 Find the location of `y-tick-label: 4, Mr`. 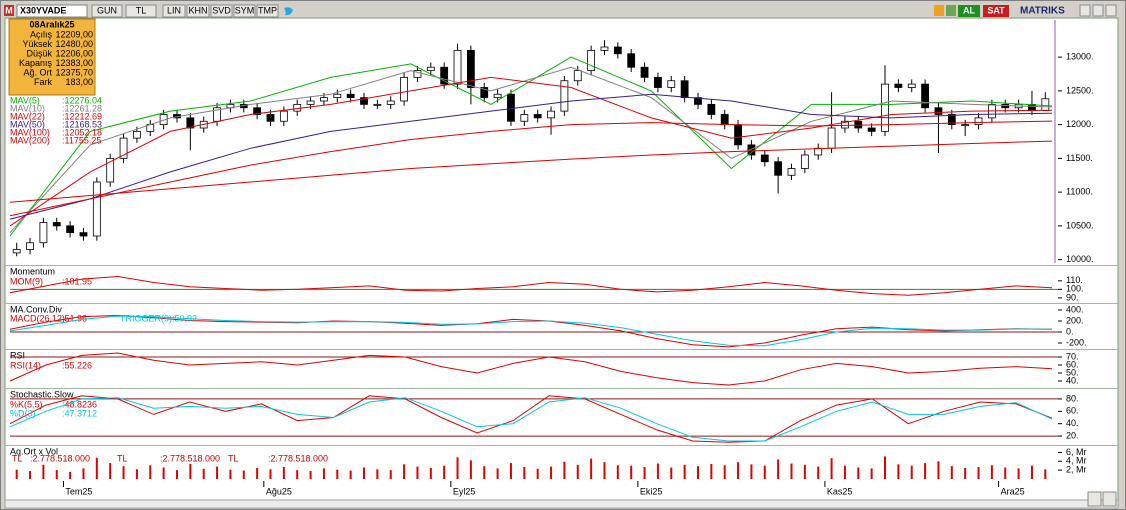

y-tick-label: 4, Mr is located at coordinates (1076, 461).